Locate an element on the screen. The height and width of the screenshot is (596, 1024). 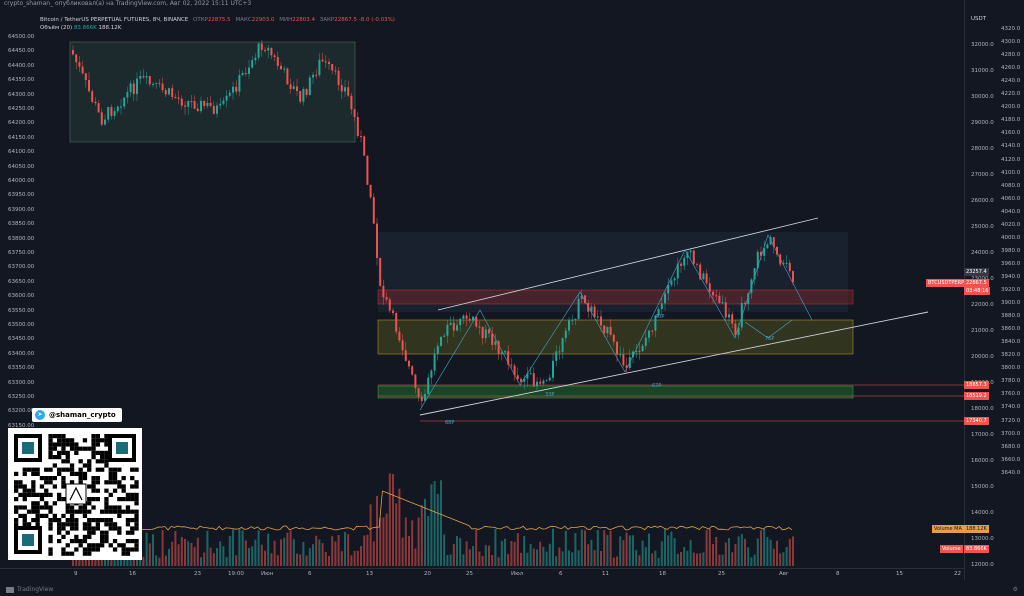
wave-projection is located at coordinates (616, 322).